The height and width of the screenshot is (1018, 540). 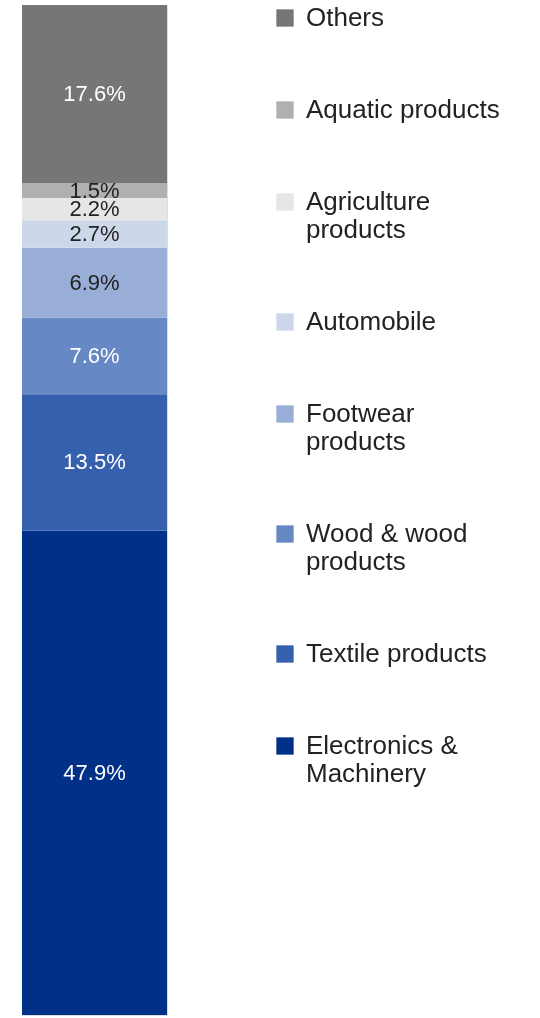 What do you see at coordinates (368, 215) in the screenshot?
I see `legend-label: Agriculture products` at bounding box center [368, 215].